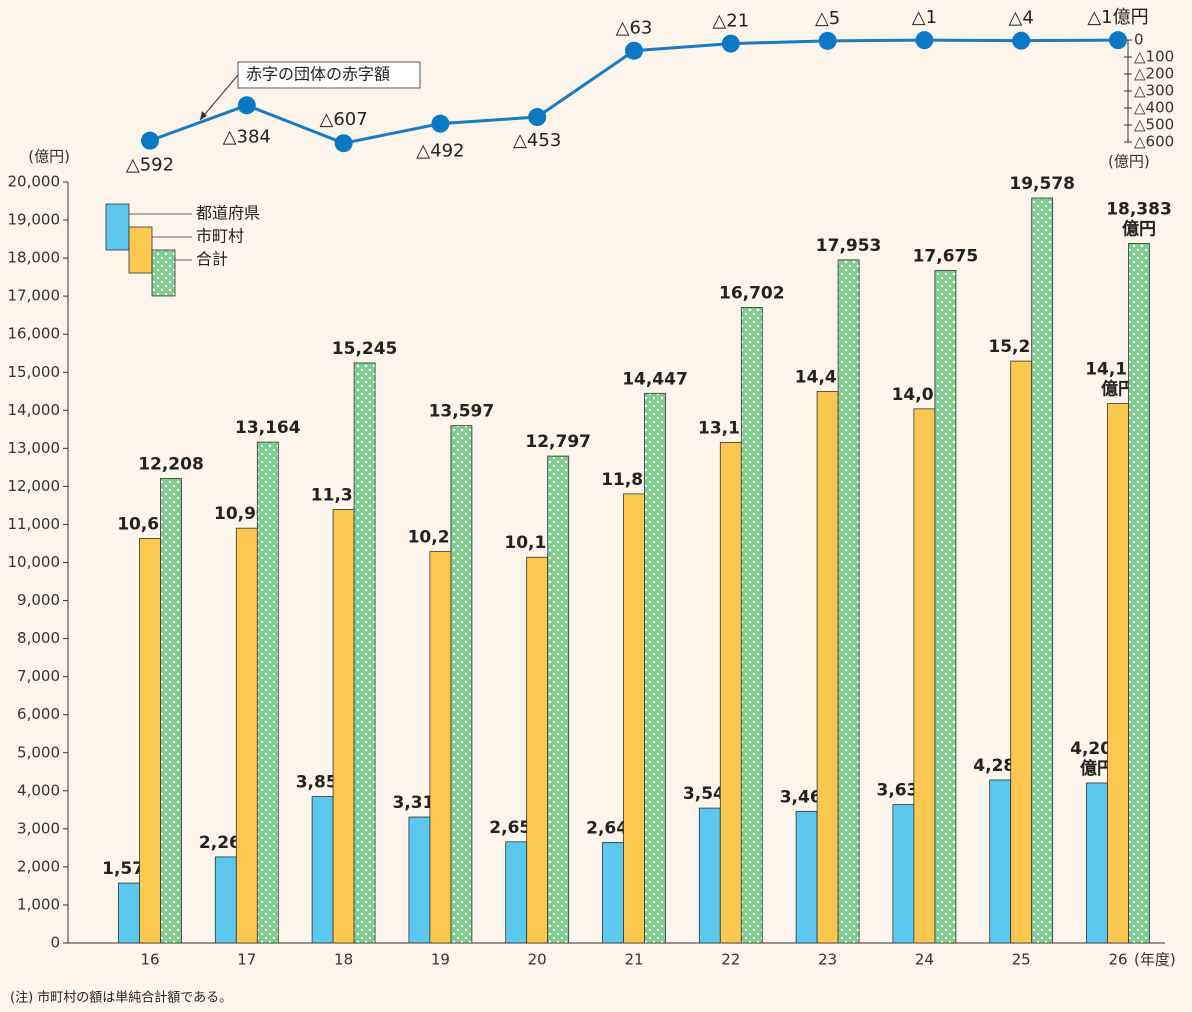 The height and width of the screenshot is (1012, 1192). What do you see at coordinates (1154, 91) in the screenshot?
I see `y2-tick-label: △300` at bounding box center [1154, 91].